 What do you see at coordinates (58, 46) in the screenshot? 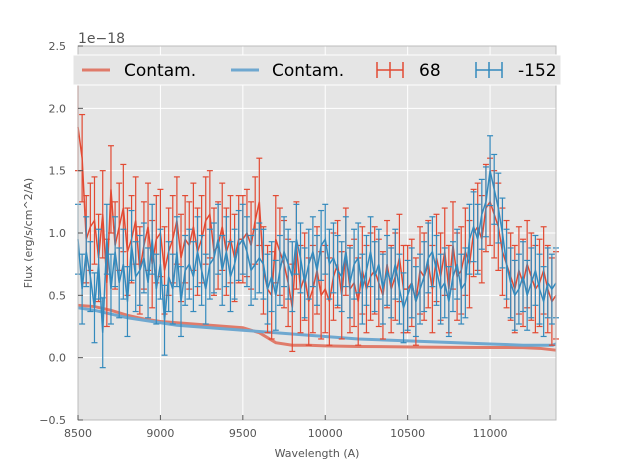
I see `y-tick-label-2-5: 2.5` at bounding box center [58, 46].